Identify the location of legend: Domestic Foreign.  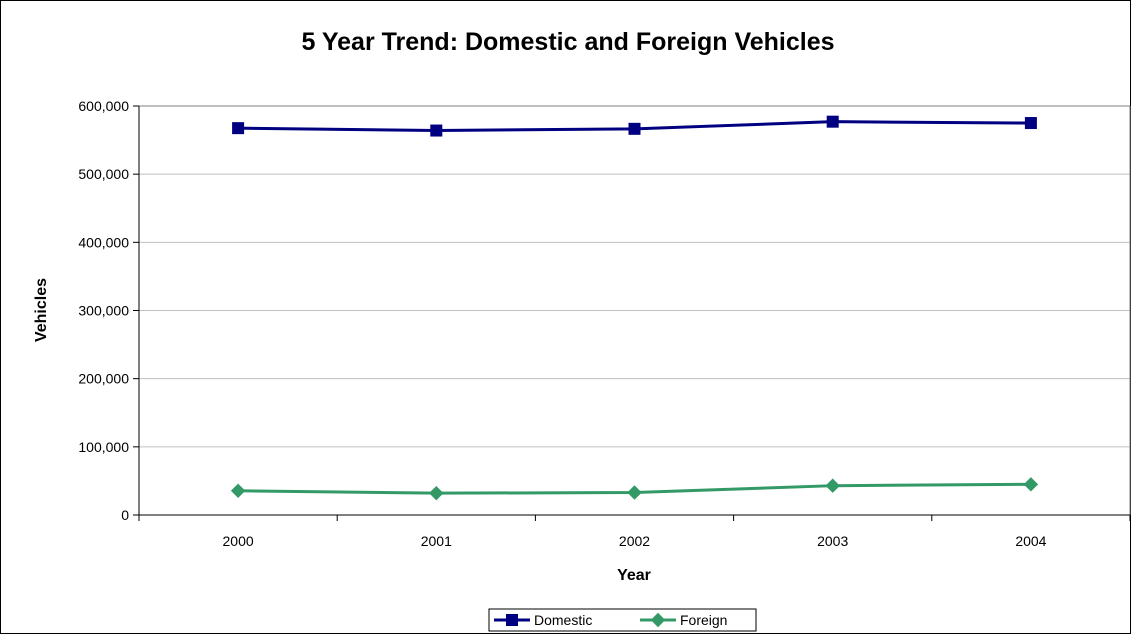
(622, 620).